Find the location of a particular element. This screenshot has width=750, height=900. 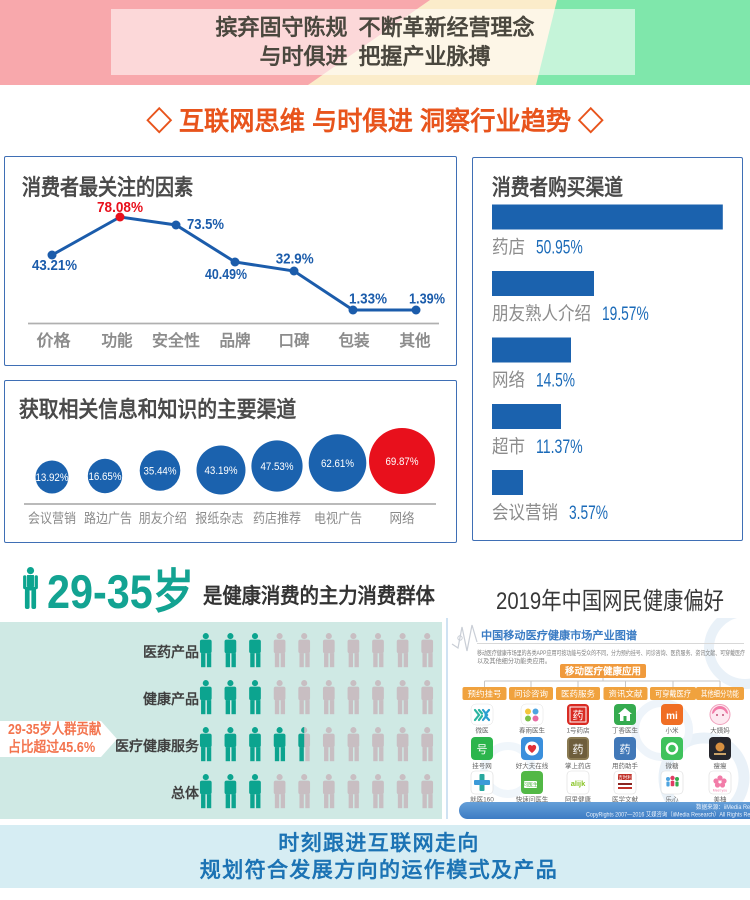

svg-text: 1.39% is located at coordinates (427, 299).